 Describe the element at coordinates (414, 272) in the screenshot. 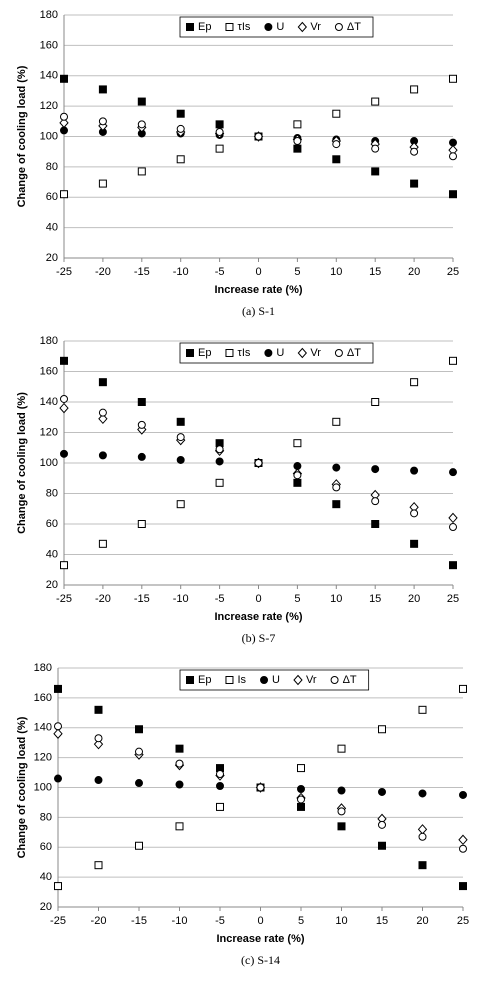

I see `x-tick-label: 20` at that location.